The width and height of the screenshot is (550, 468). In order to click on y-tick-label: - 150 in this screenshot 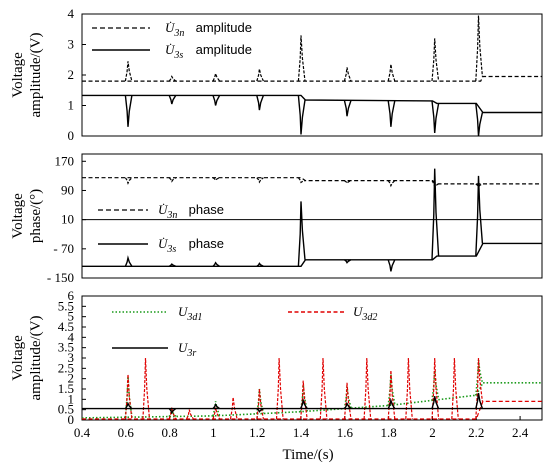, I will do `click(60, 277)`.